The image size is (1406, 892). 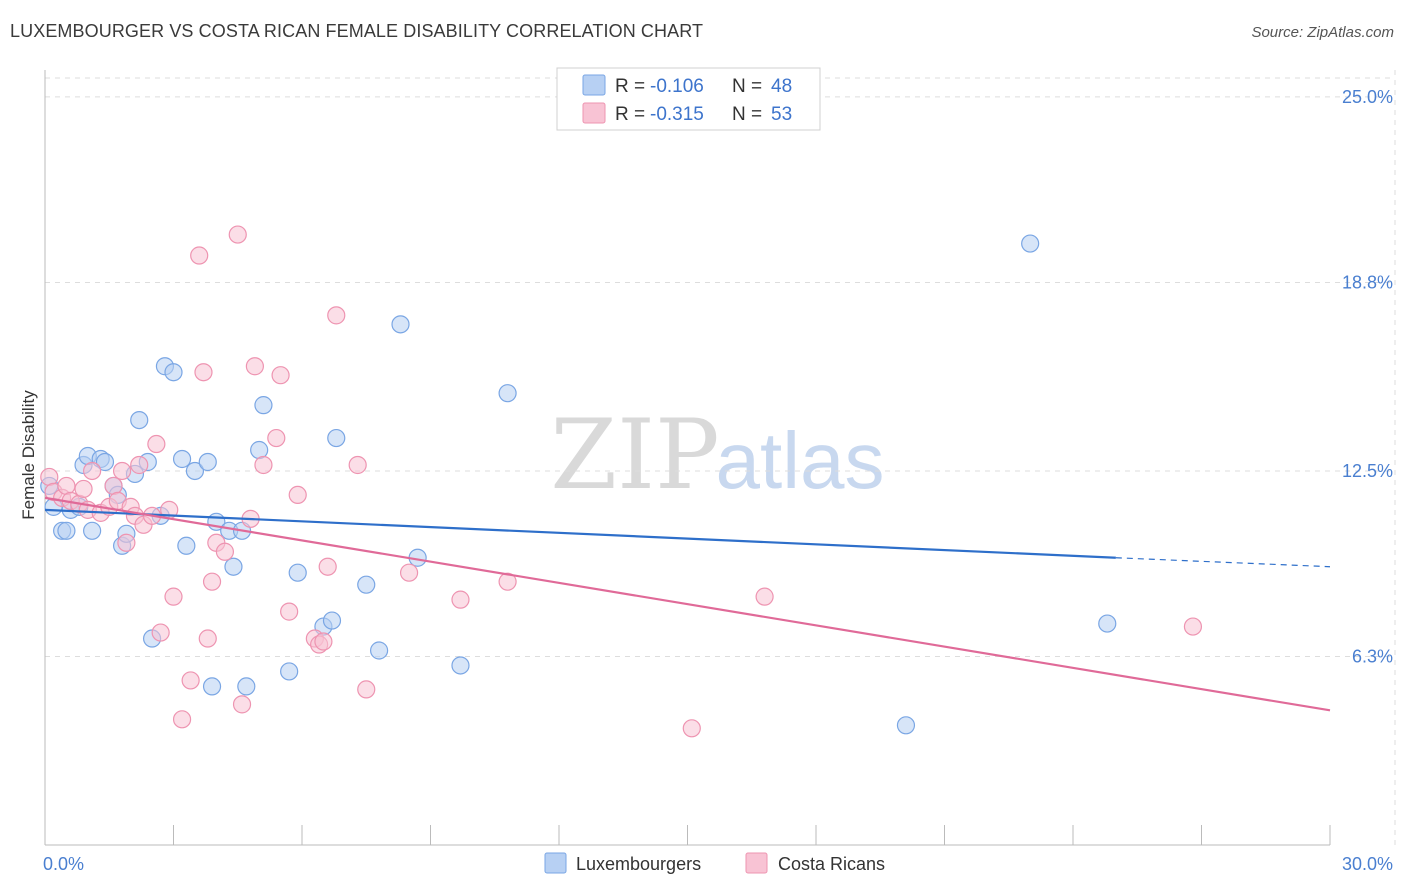 I want to click on trend-line-luxembourgers, so click(x=580, y=533).